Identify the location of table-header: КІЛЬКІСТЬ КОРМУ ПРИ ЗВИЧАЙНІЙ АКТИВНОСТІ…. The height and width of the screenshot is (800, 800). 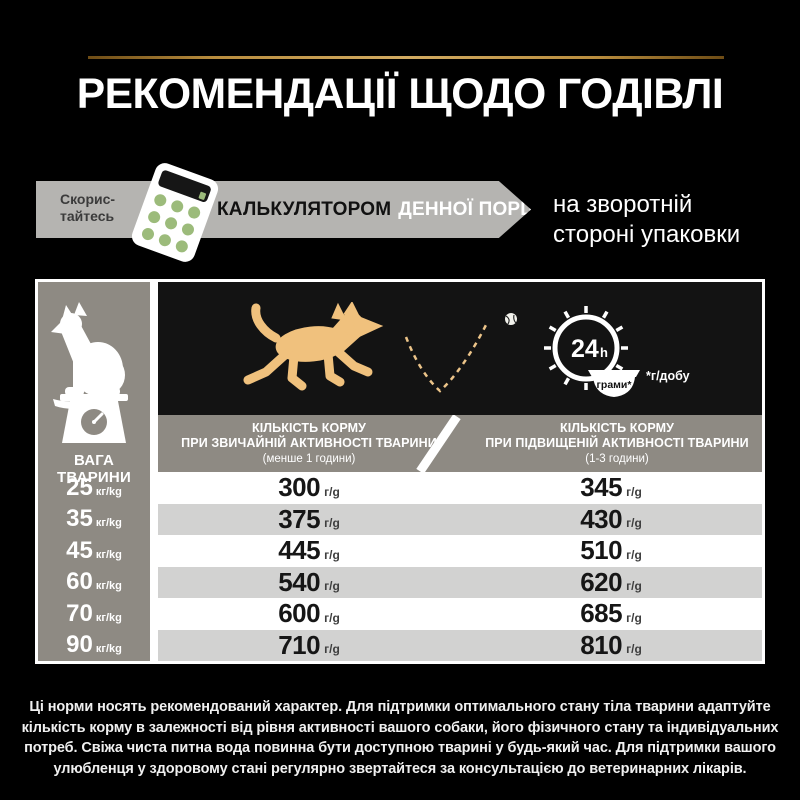
(460, 443).